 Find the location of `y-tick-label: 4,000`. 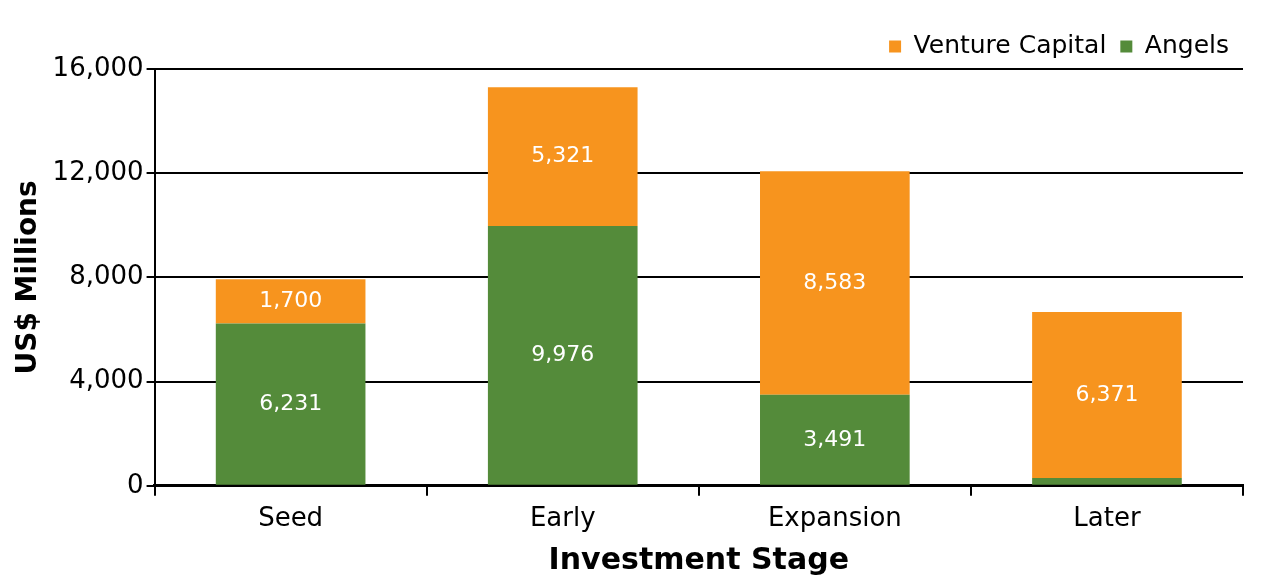

y-tick-label: 4,000 is located at coordinates (106, 379).